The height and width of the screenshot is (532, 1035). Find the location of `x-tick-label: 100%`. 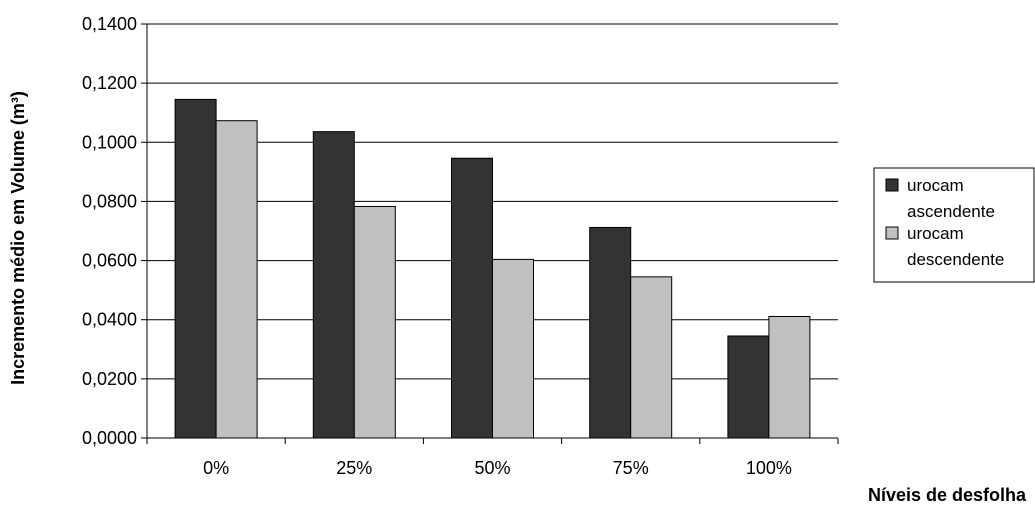

x-tick-label: 100% is located at coordinates (769, 468).